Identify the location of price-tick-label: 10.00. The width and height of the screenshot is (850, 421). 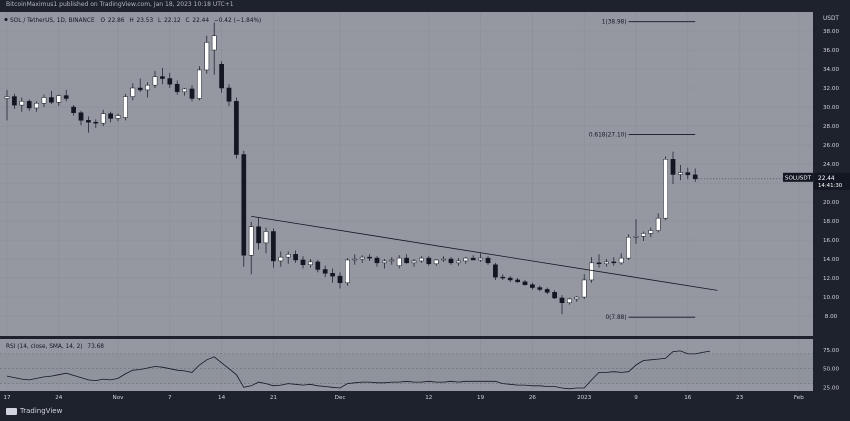
(831, 298).